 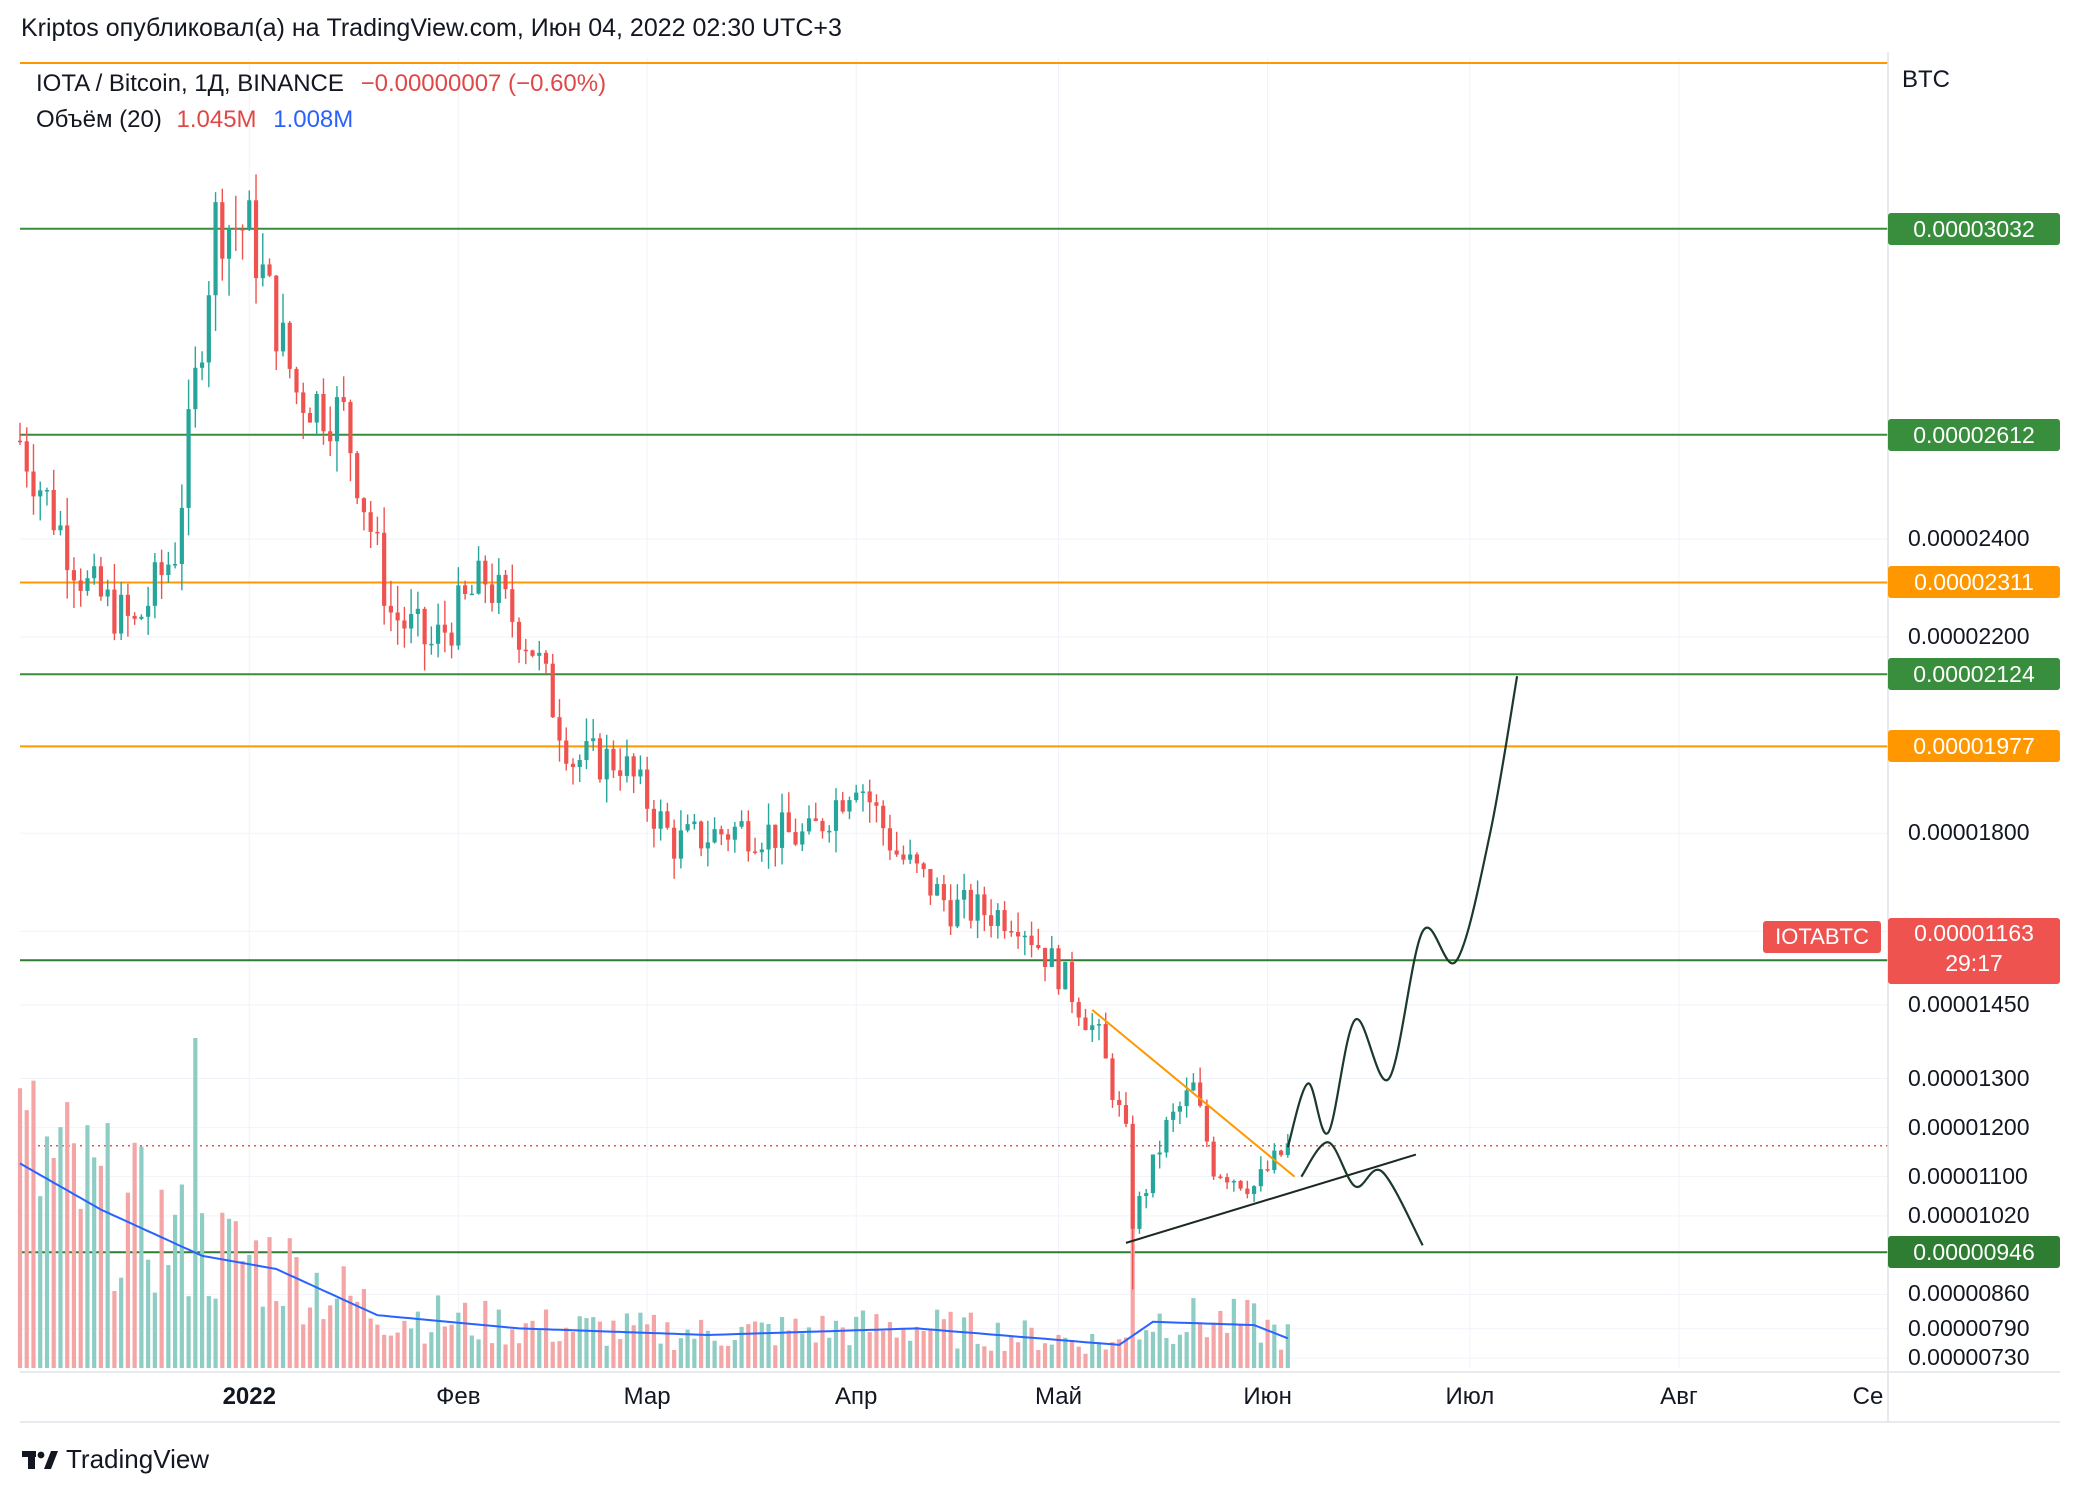 What do you see at coordinates (115, 1459) in the screenshot?
I see `tradingview-logo: TradingView` at bounding box center [115, 1459].